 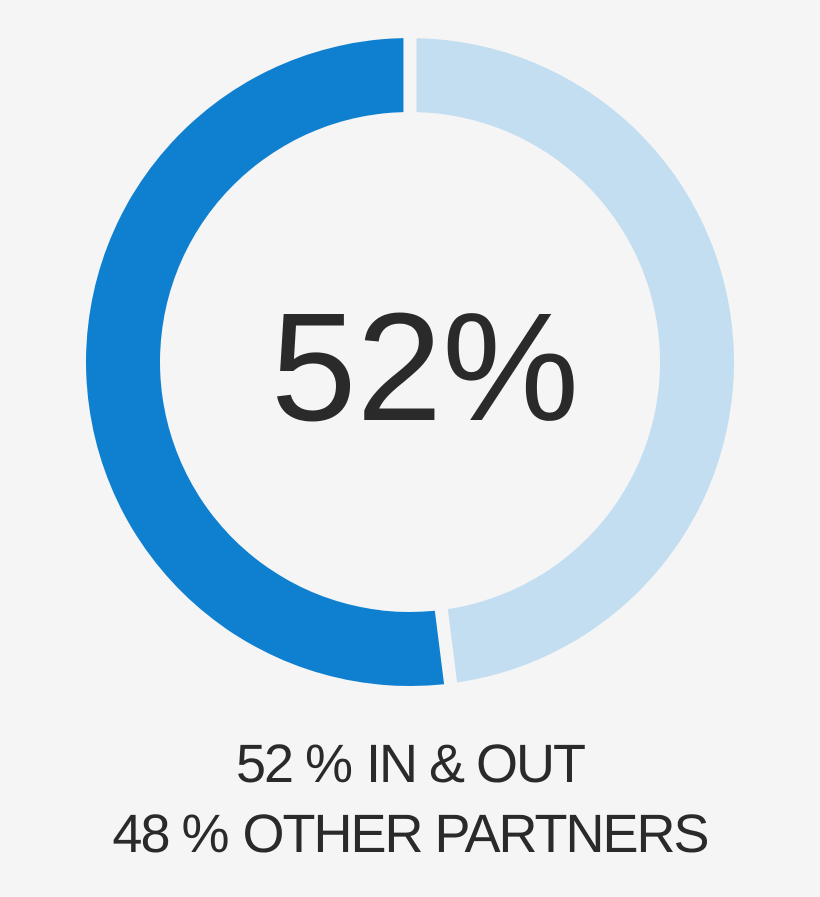 I want to click on slice-label: IN & OUT, so click(x=475, y=764).